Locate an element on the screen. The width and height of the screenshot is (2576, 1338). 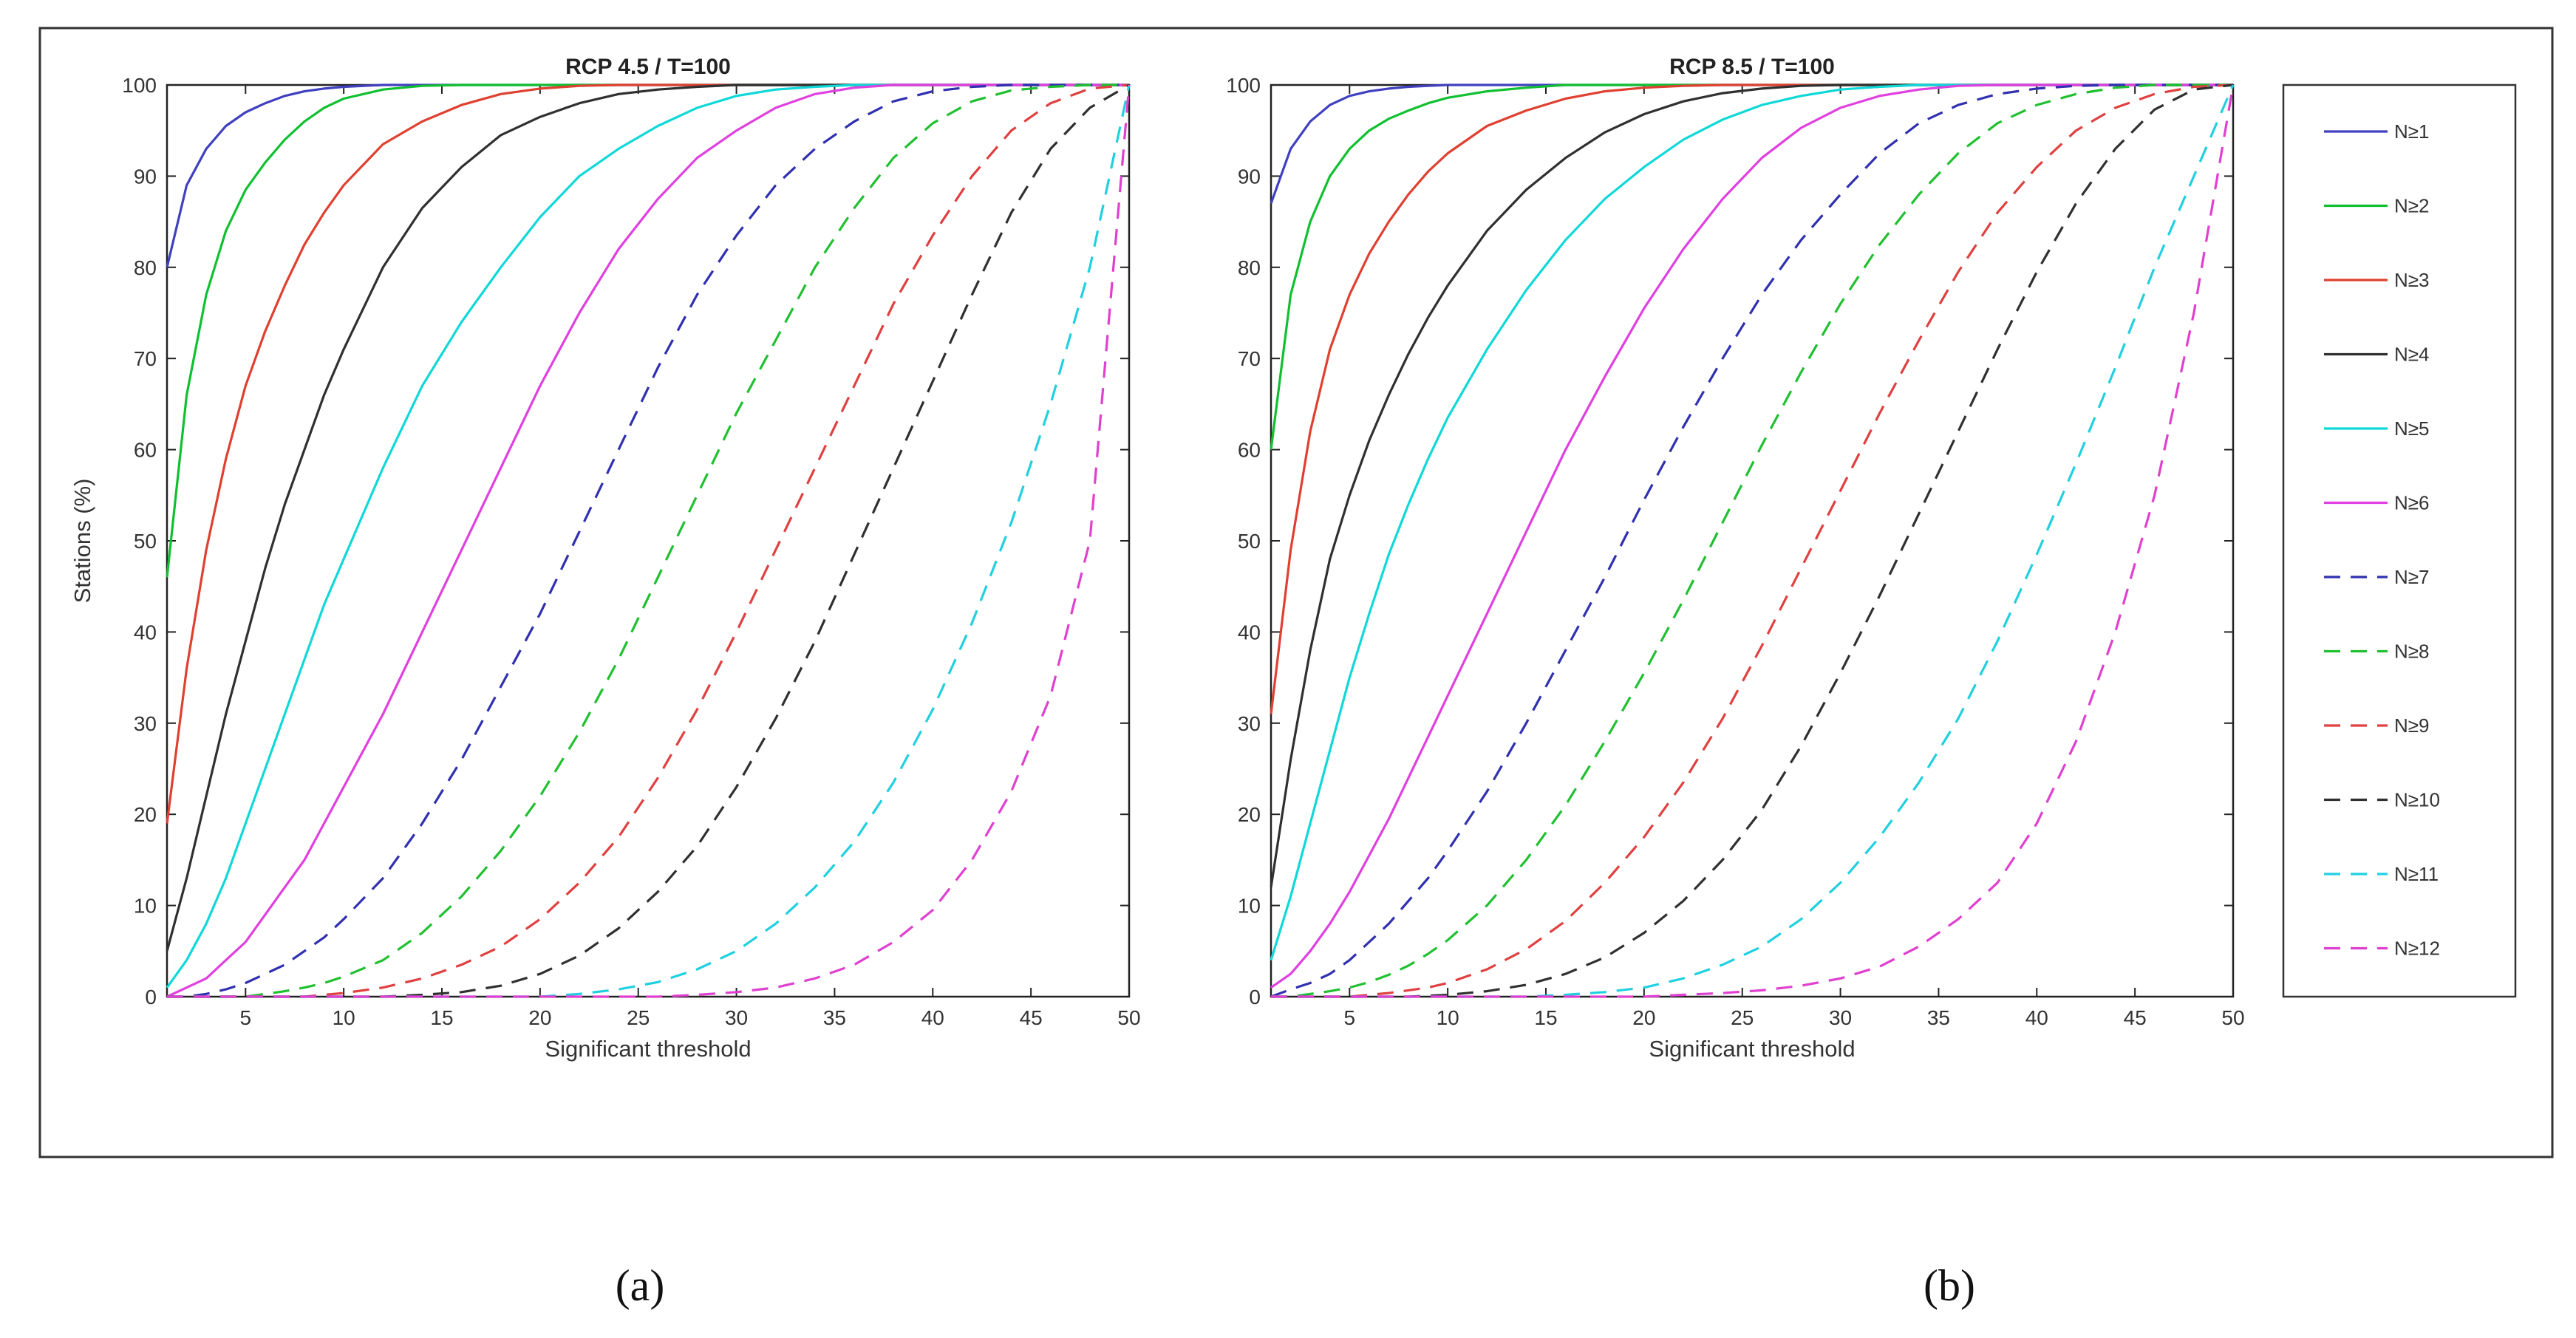
panel-b-ytick-label: 30 is located at coordinates (1249, 724).